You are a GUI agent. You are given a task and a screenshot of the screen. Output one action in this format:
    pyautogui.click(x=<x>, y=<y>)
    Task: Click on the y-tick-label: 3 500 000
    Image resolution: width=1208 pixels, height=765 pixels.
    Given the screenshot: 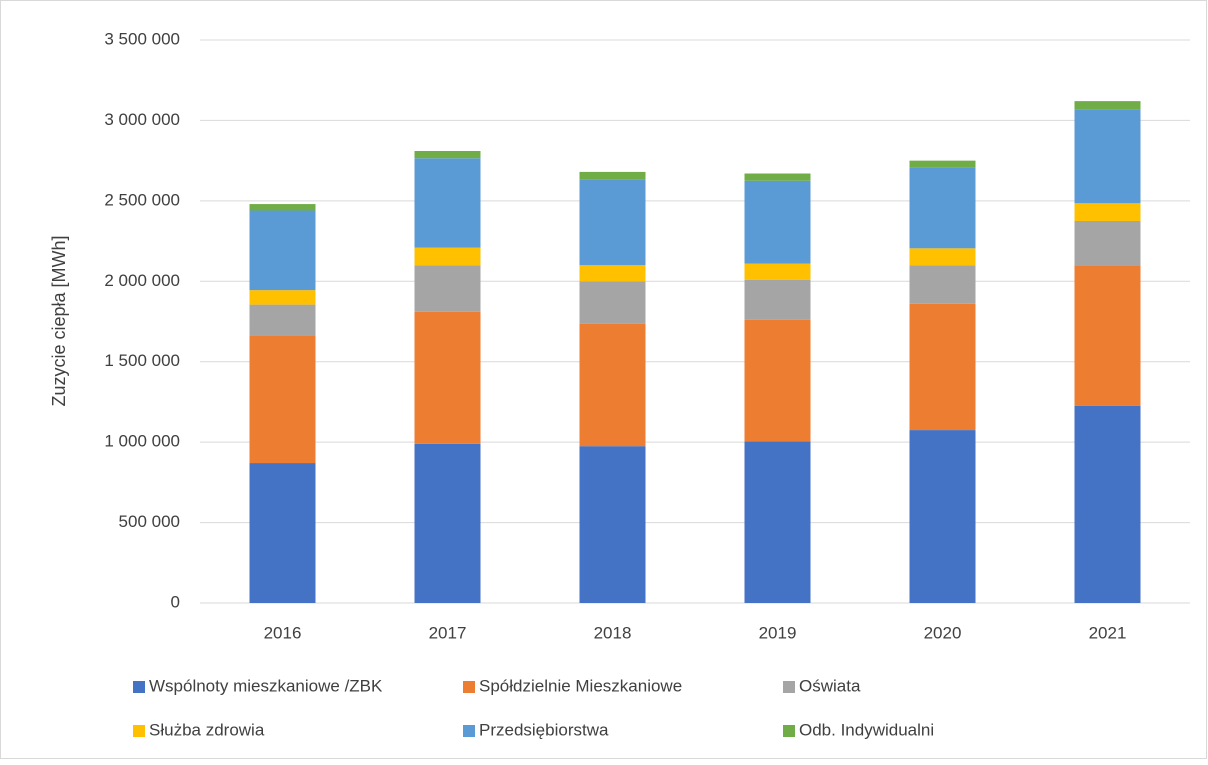 What is the action you would take?
    pyautogui.click(x=142, y=38)
    